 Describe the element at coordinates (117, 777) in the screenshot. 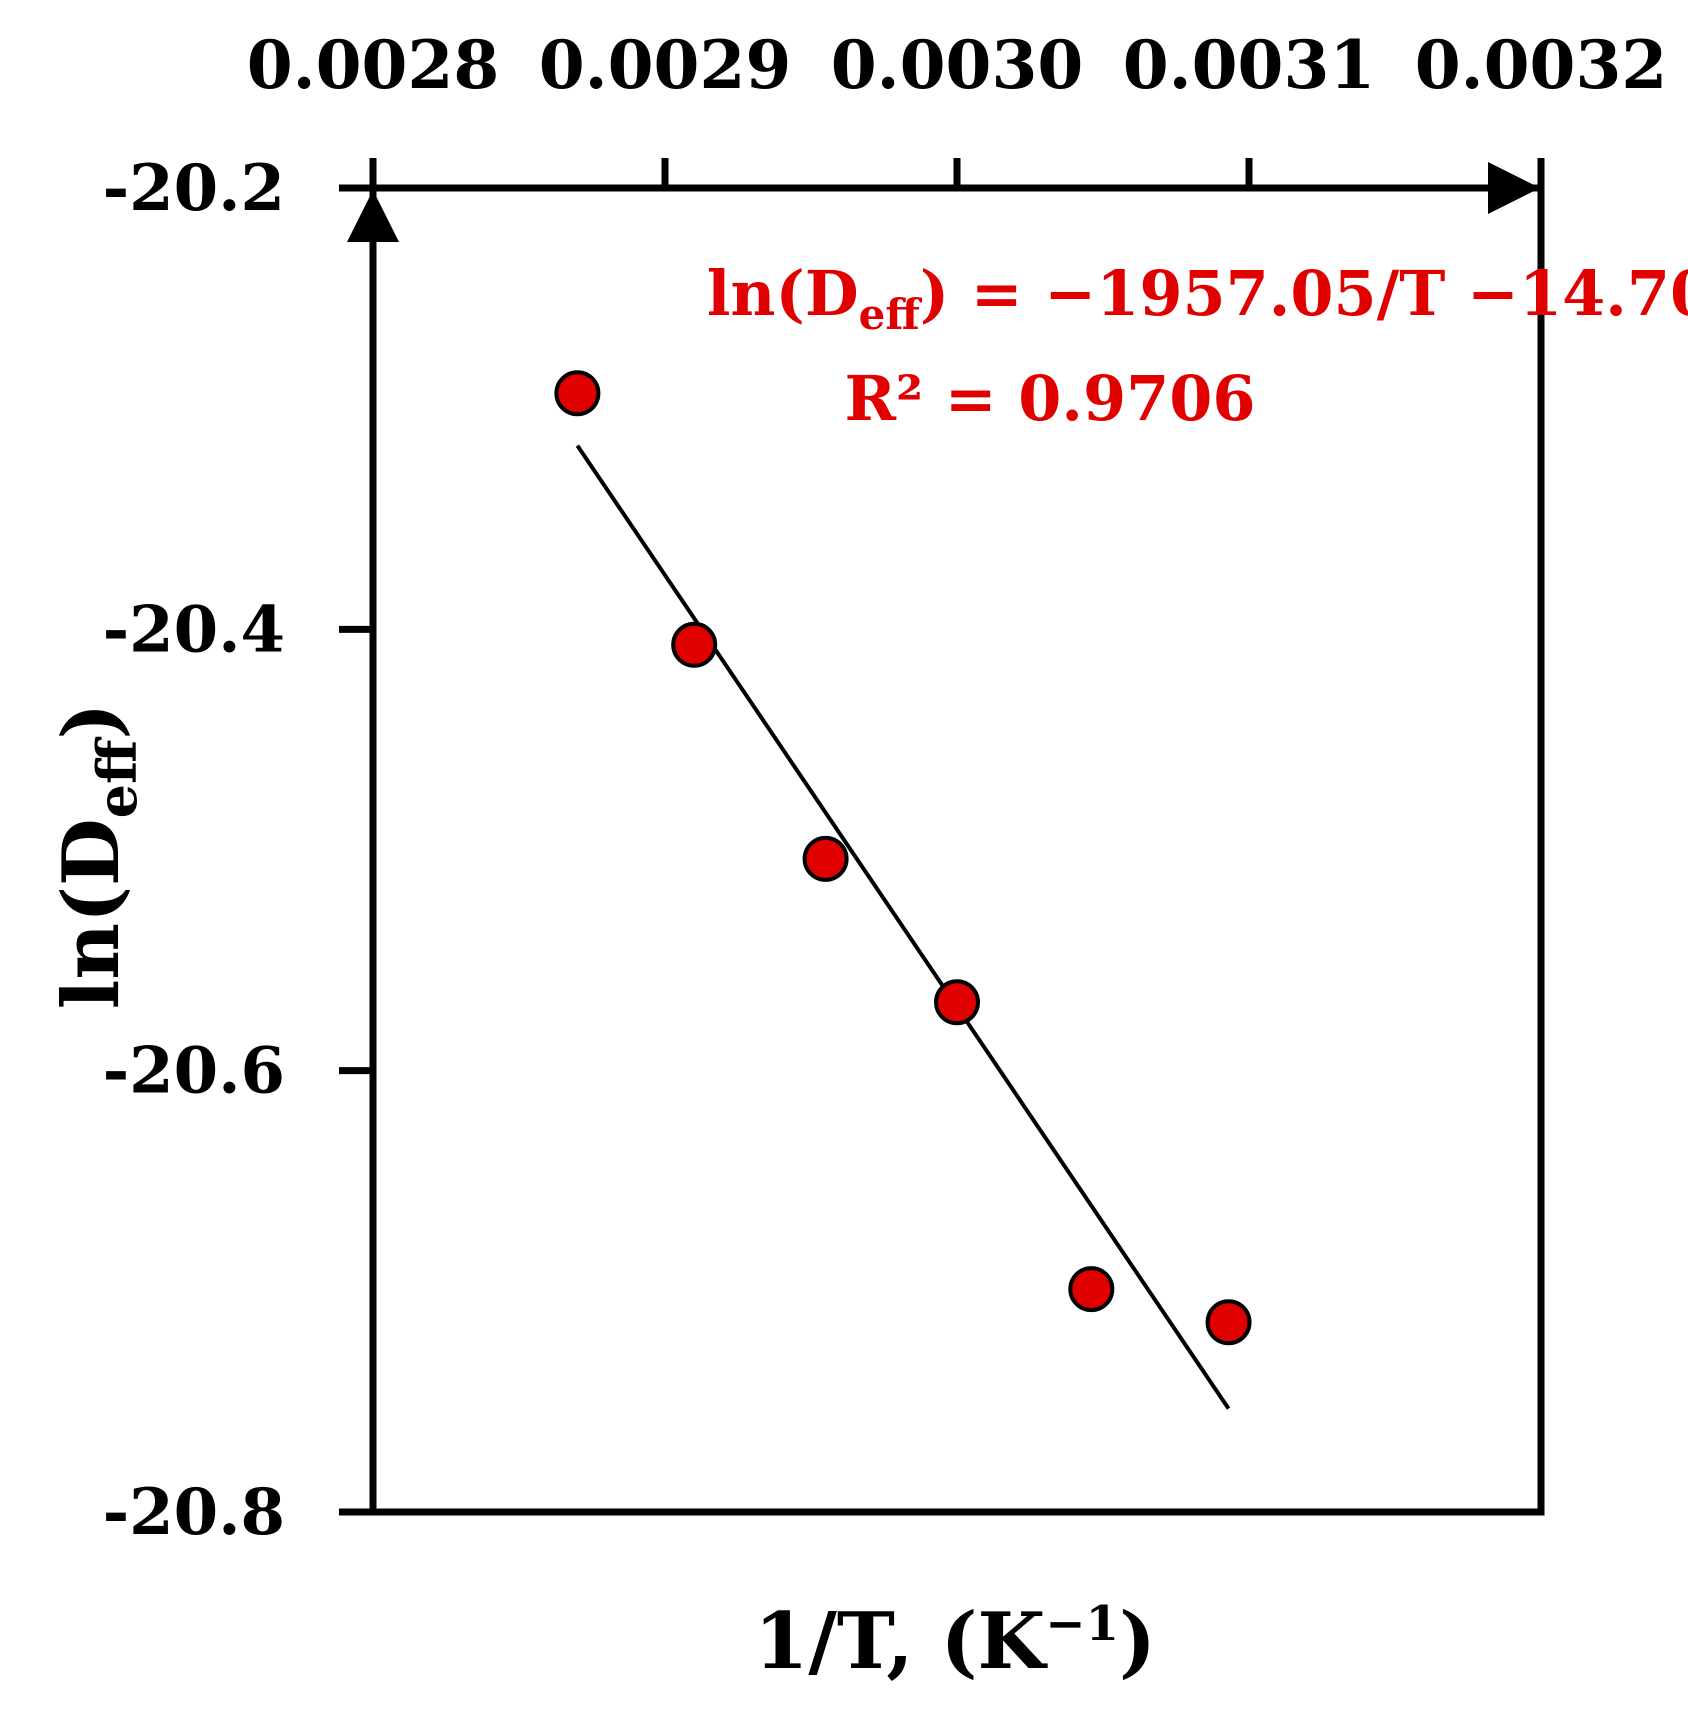

I see `y-axis-title-sub: eff` at that location.